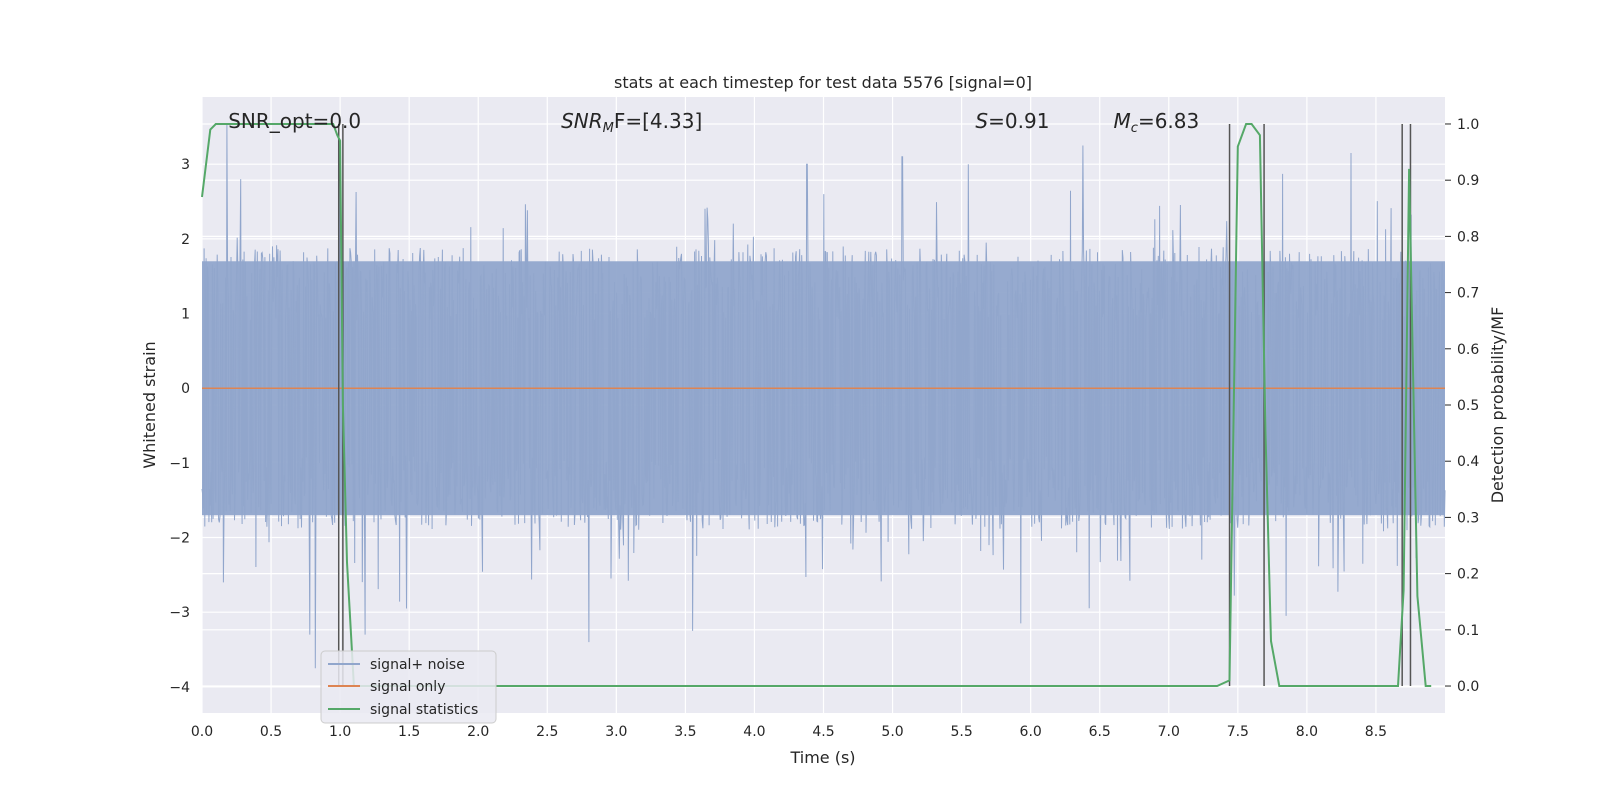 This screenshot has height=800, width=1600. What do you see at coordinates (1169, 732) in the screenshot?
I see `x-tick-label: 7.0` at bounding box center [1169, 732].